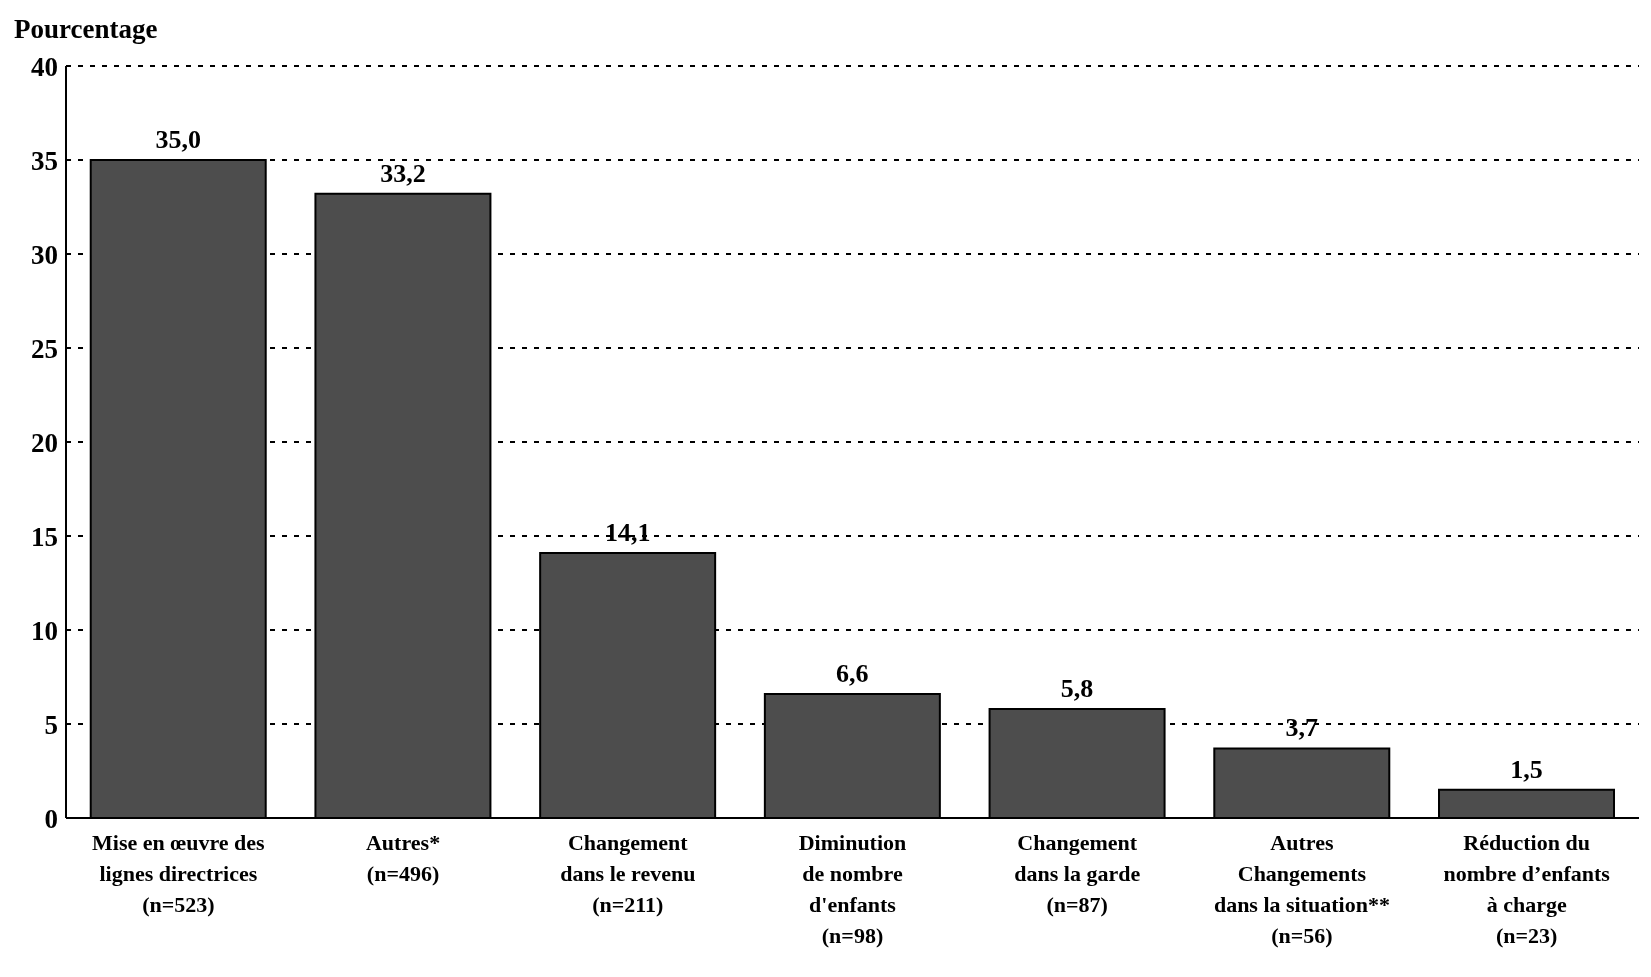 This screenshot has width=1651, height=977. Describe the element at coordinates (51, 818) in the screenshot. I see `y-tick-label: 0` at that location.